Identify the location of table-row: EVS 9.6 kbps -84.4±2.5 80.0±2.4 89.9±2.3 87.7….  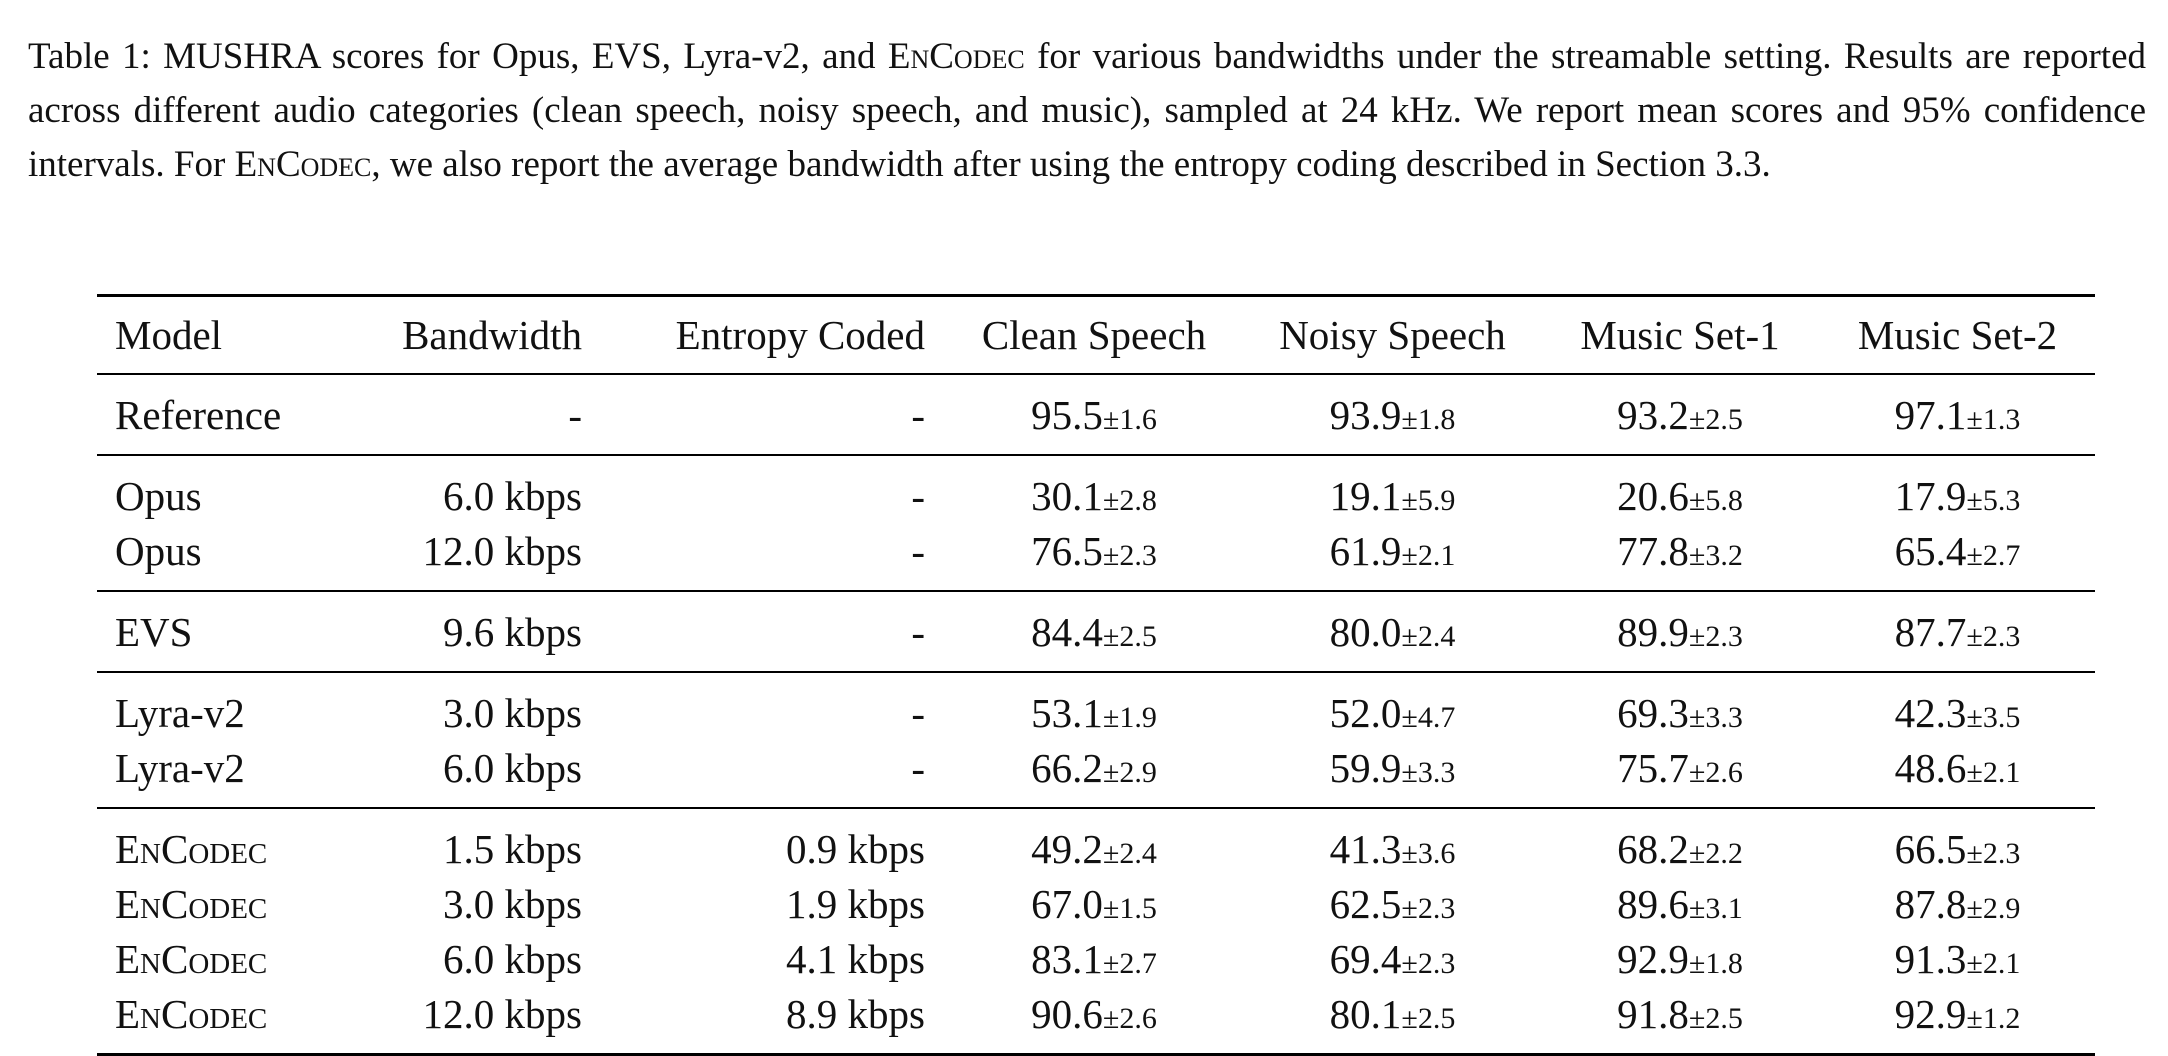
(1096, 631).